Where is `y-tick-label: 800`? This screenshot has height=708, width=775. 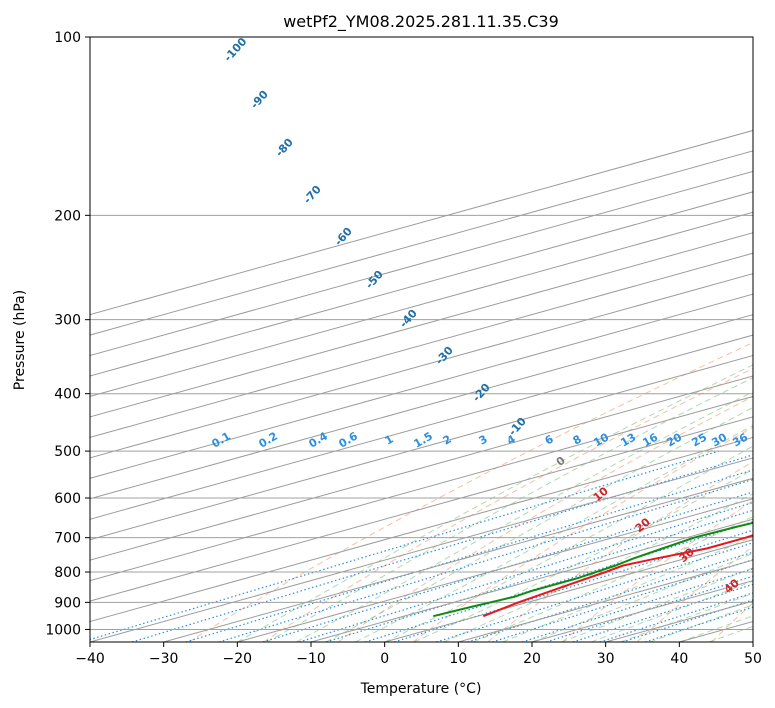 y-tick-label: 800 is located at coordinates (67, 573).